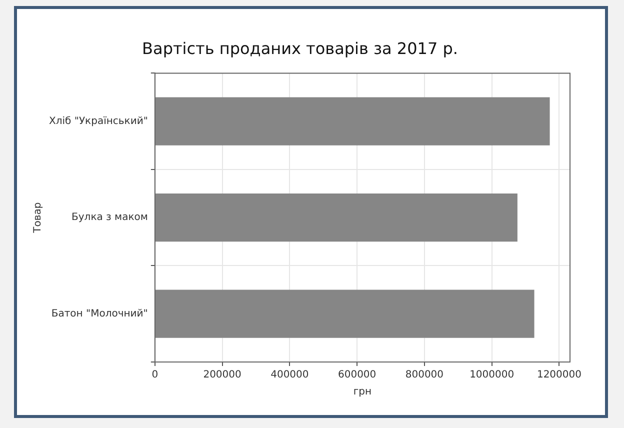  Describe the element at coordinates (357, 375) in the screenshot. I see `x-tick-label: 600000` at that location.